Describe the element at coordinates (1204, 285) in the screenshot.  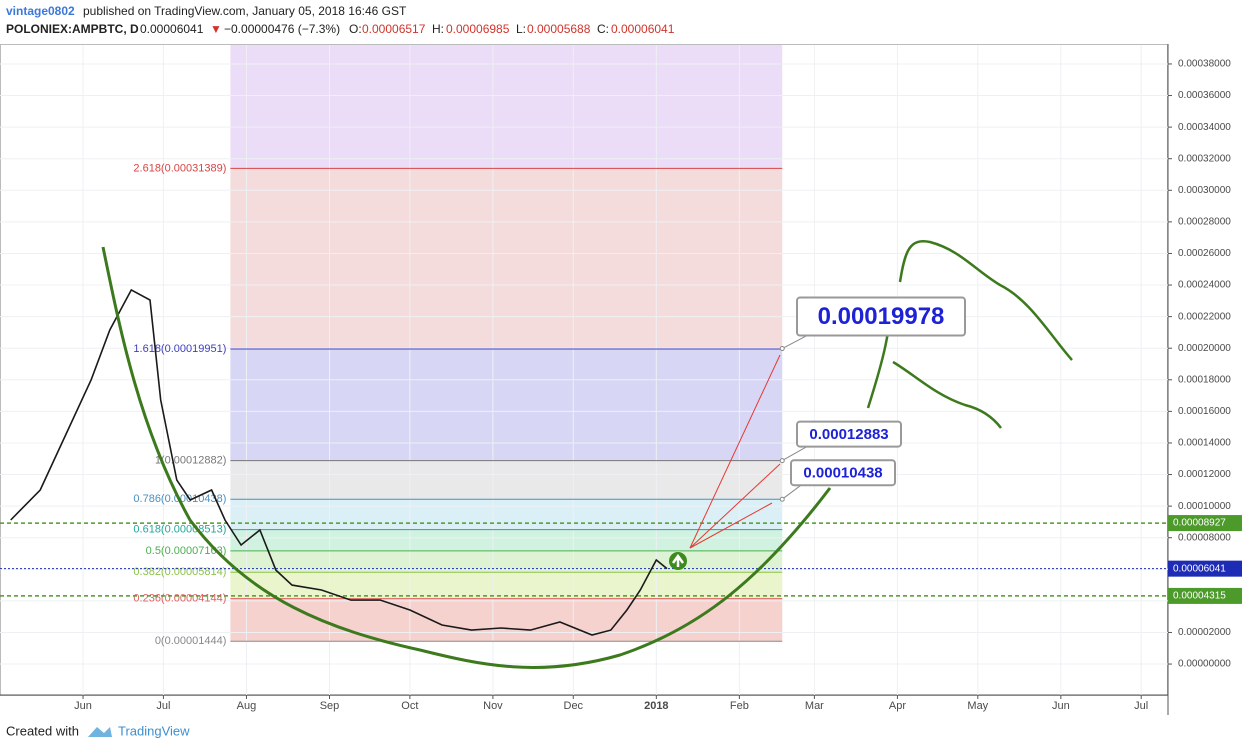
I see `y-tick-label: 0.00024000` at that location.